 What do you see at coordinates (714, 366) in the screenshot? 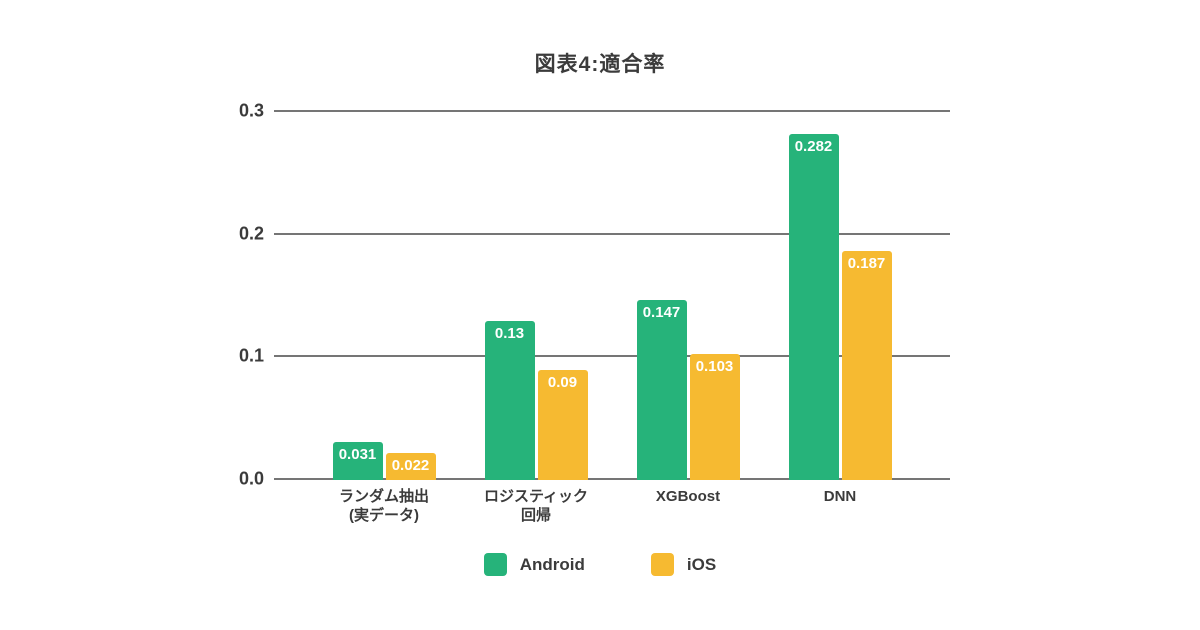
I see `bar-value-label: 0.103` at bounding box center [714, 366].